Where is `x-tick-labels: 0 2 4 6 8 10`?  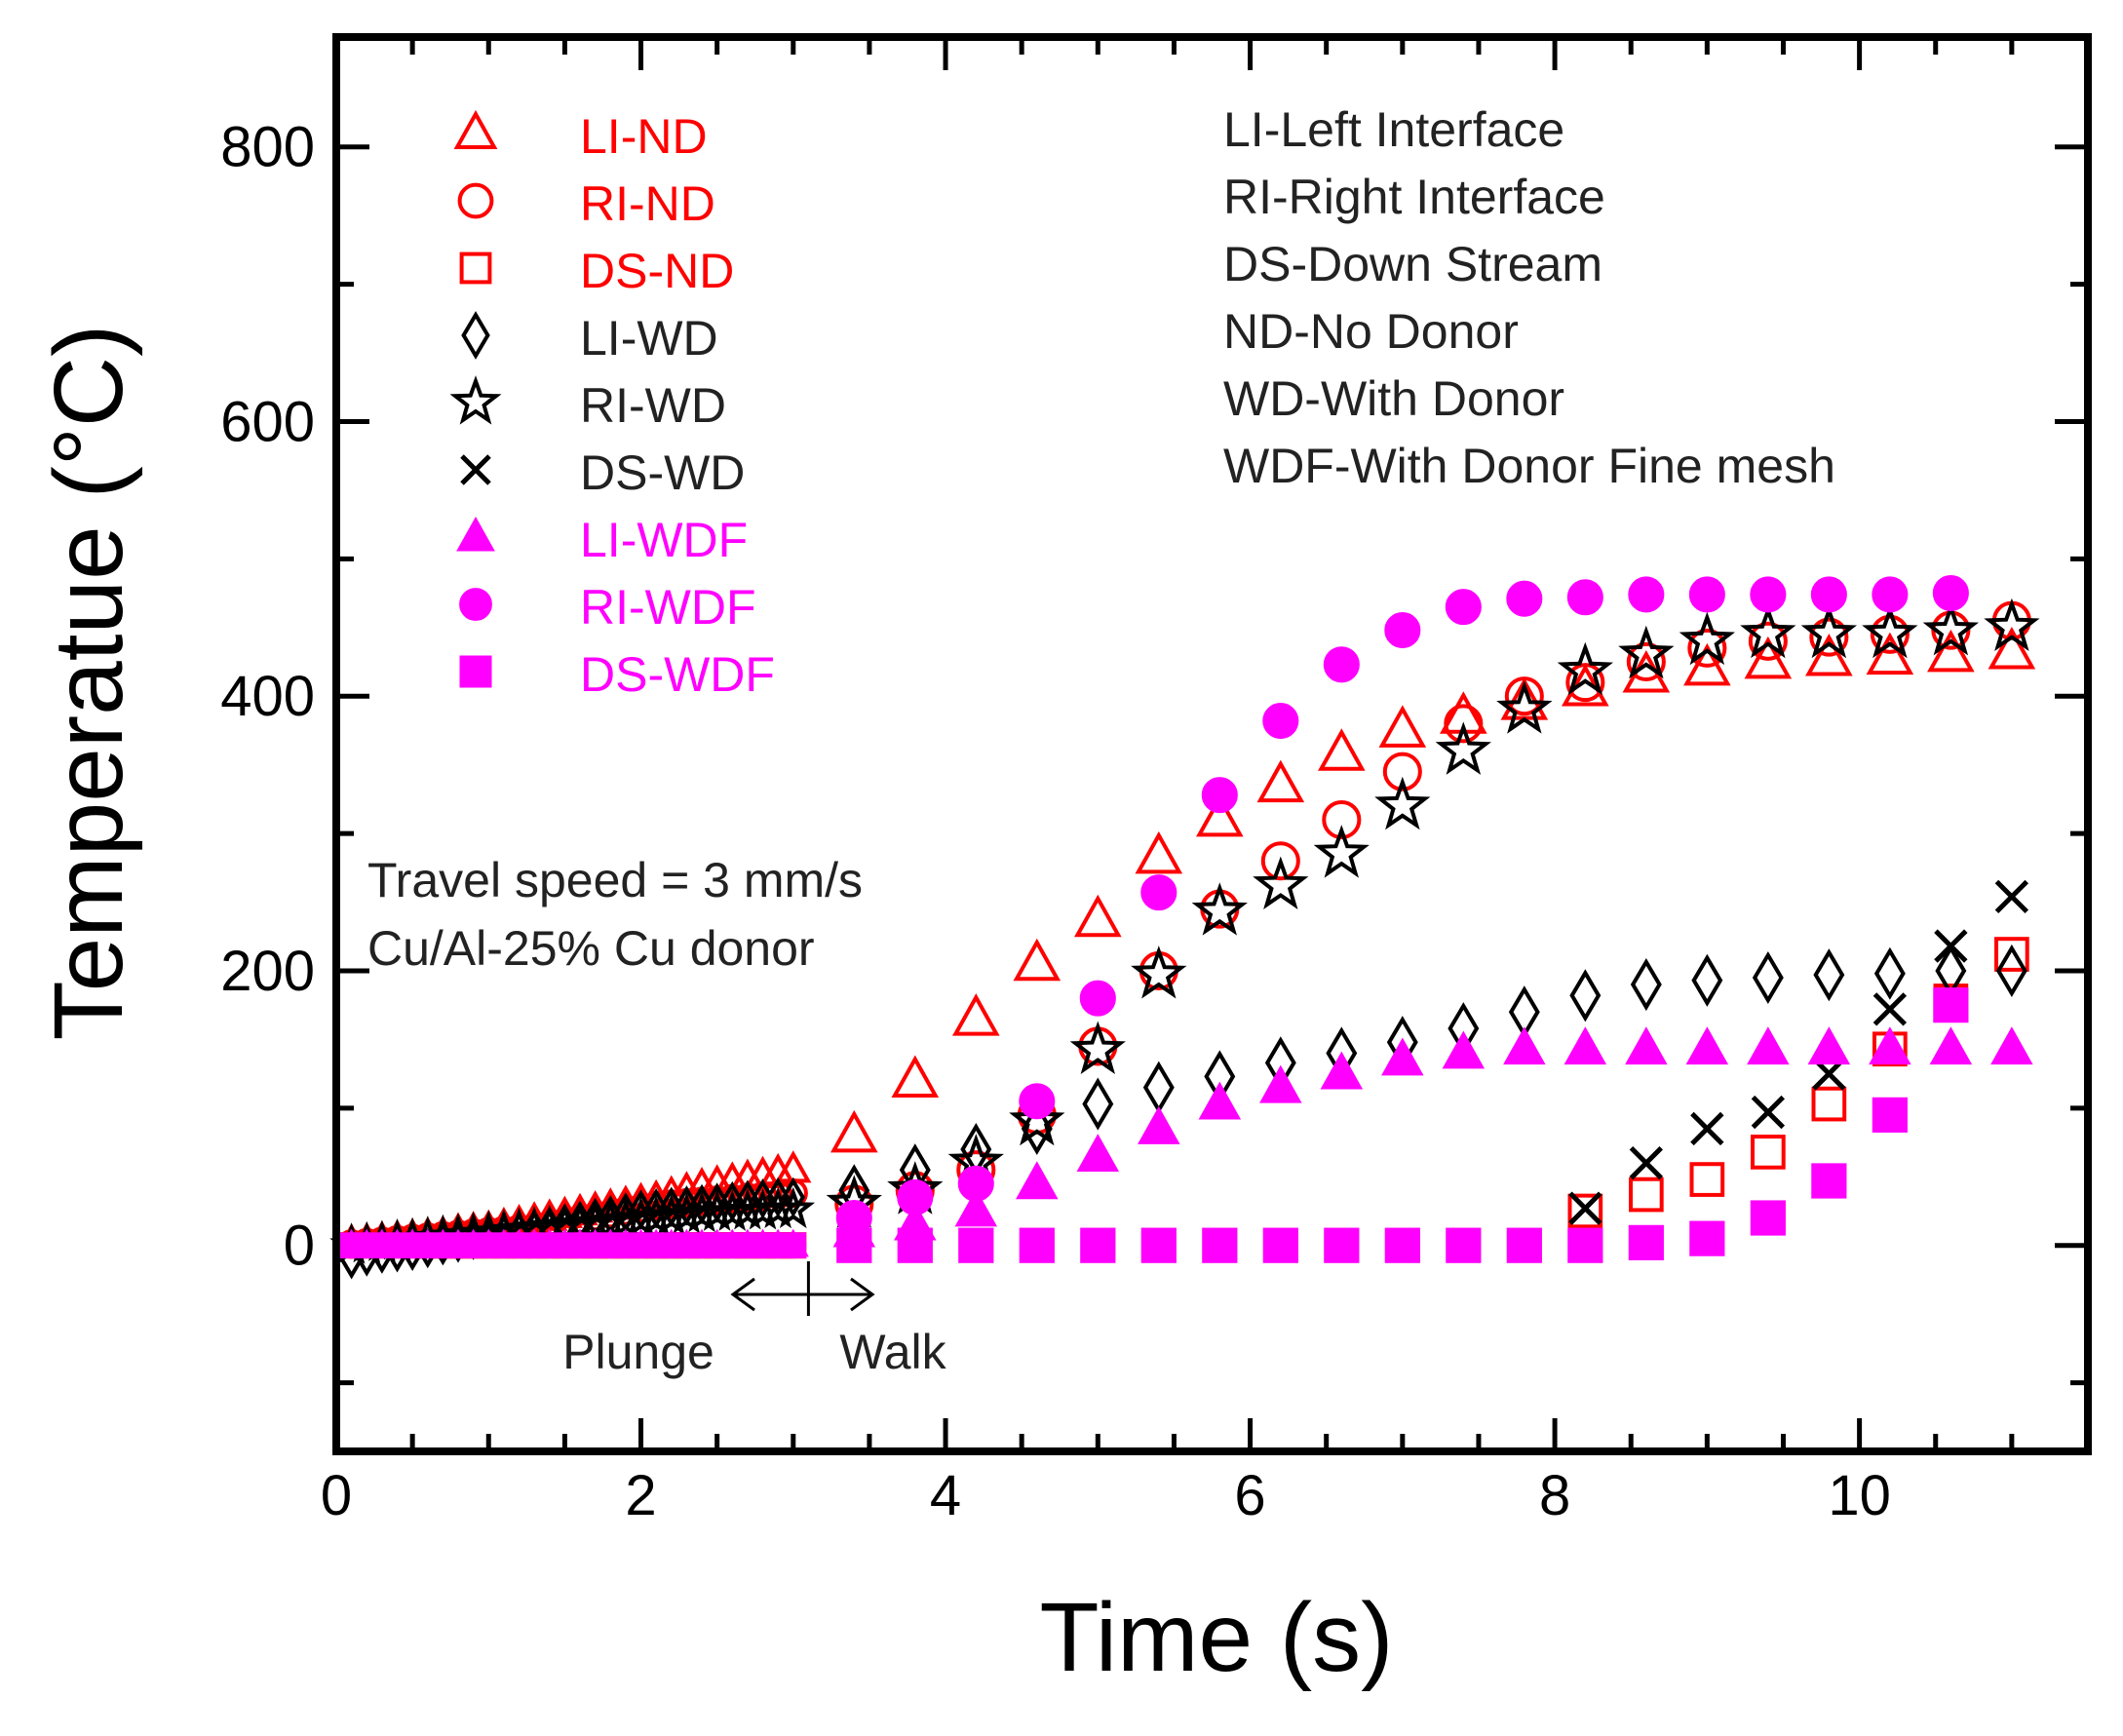 x-tick-labels: 0 2 4 6 8 10 is located at coordinates (1106, 1495).